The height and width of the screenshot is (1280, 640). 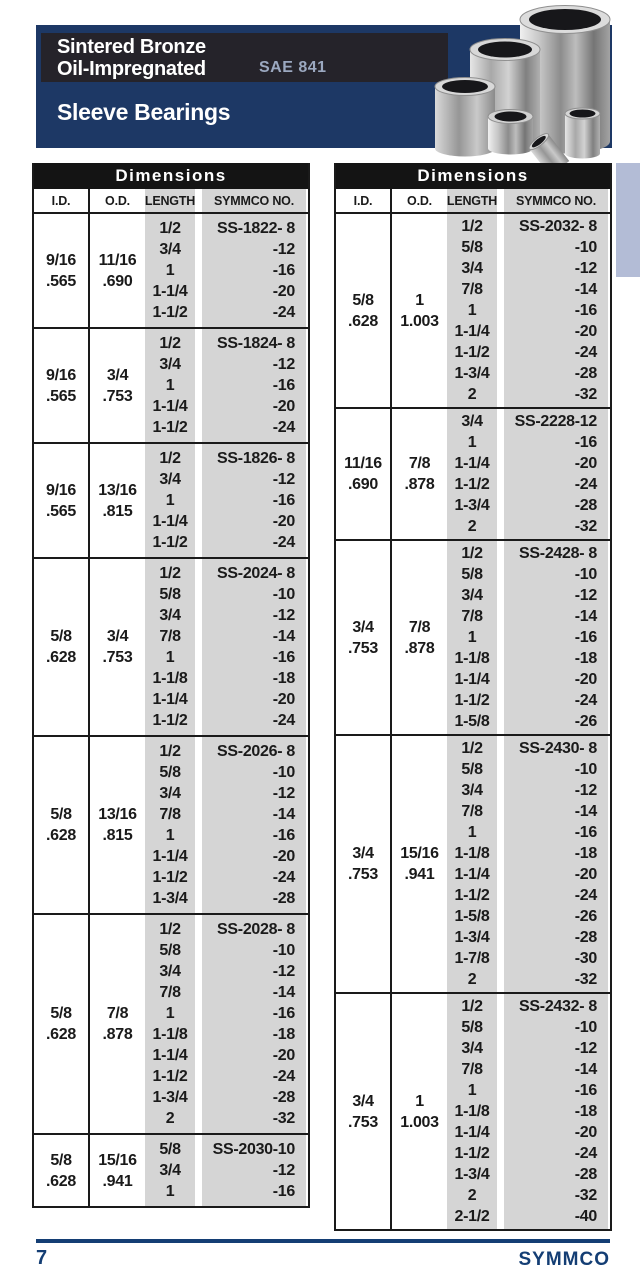 What do you see at coordinates (117, 270) in the screenshot?
I see `od-cell: 11/16 .690` at bounding box center [117, 270].